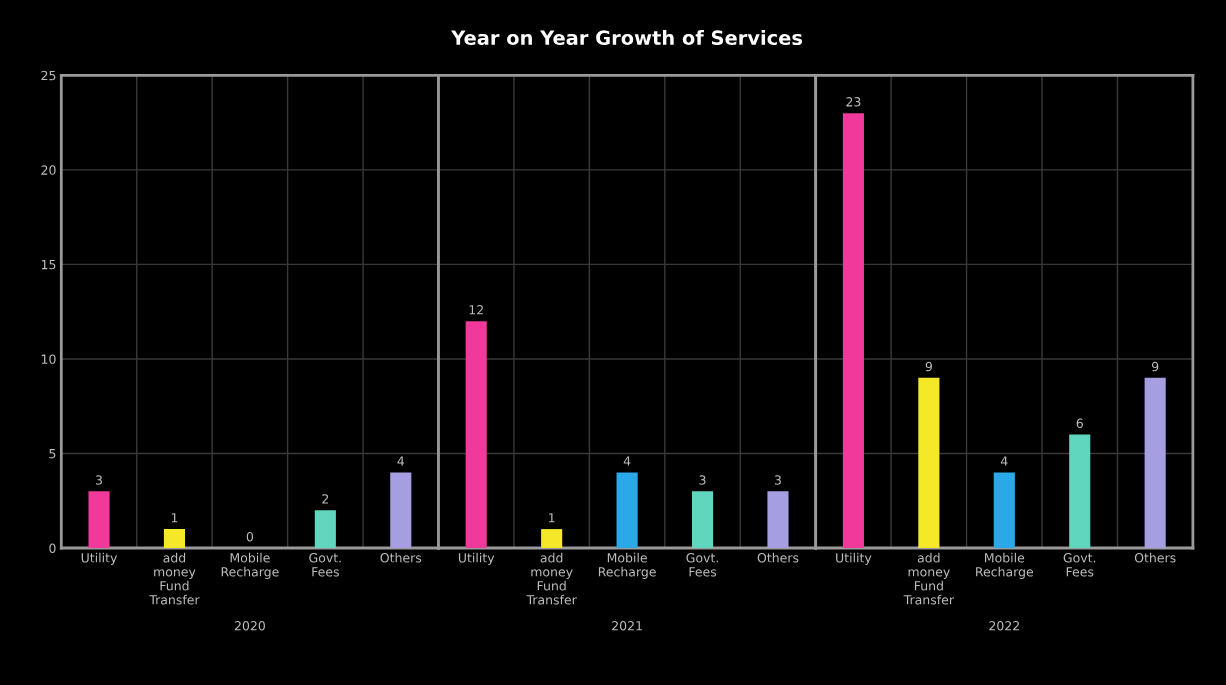 Image resolution: width=1226 pixels, height=685 pixels. Describe the element at coordinates (853, 102) in the screenshot. I see `data-label: 23` at that location.